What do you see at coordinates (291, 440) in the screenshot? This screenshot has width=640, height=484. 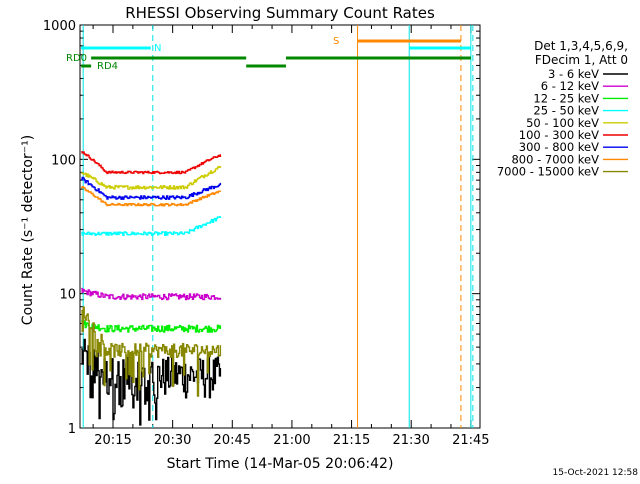 I see `x-tick-label: 21:00` at bounding box center [291, 440].